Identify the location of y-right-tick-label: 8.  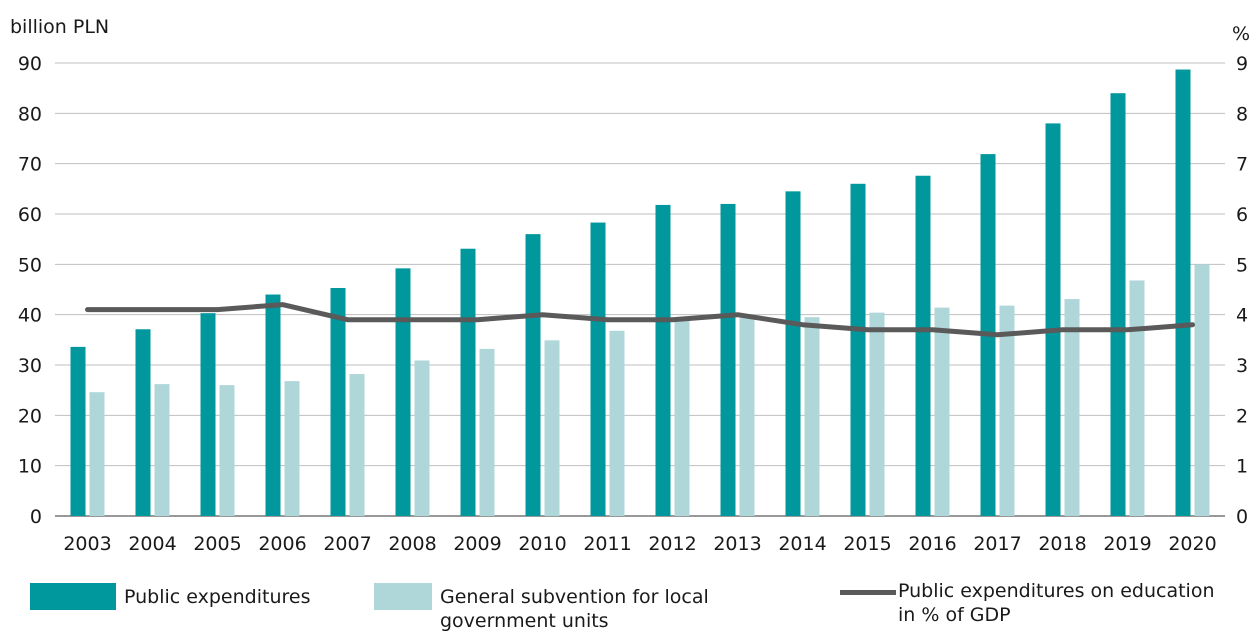
(1242, 114).